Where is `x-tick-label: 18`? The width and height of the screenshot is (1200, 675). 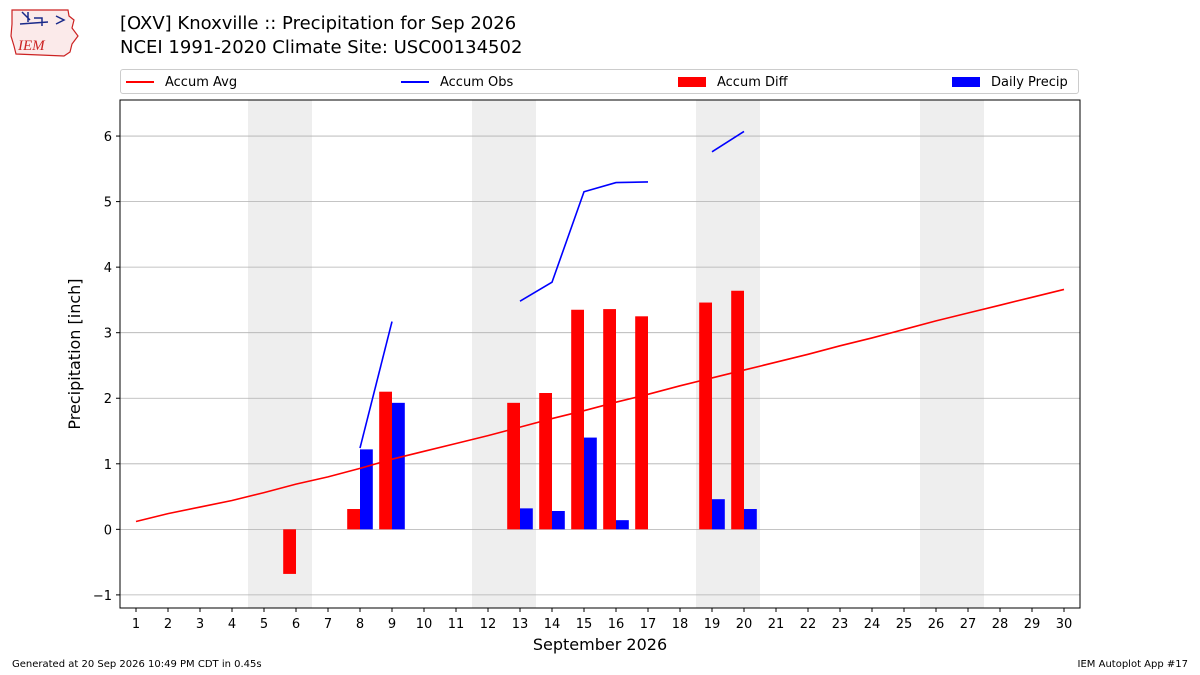 x-tick-label: 18 is located at coordinates (680, 624).